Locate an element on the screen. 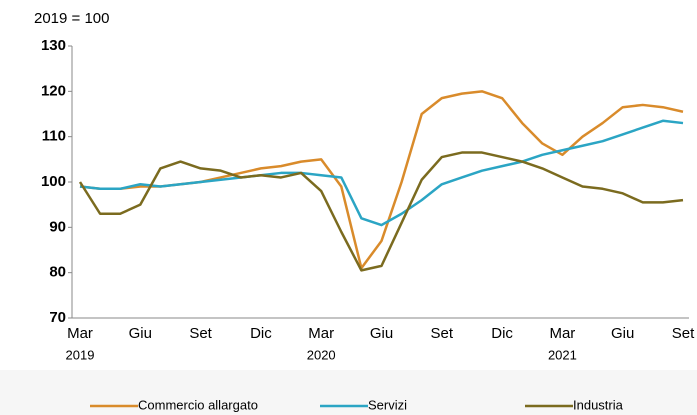 This screenshot has height=415, width=697. legend-band is located at coordinates (348, 392).